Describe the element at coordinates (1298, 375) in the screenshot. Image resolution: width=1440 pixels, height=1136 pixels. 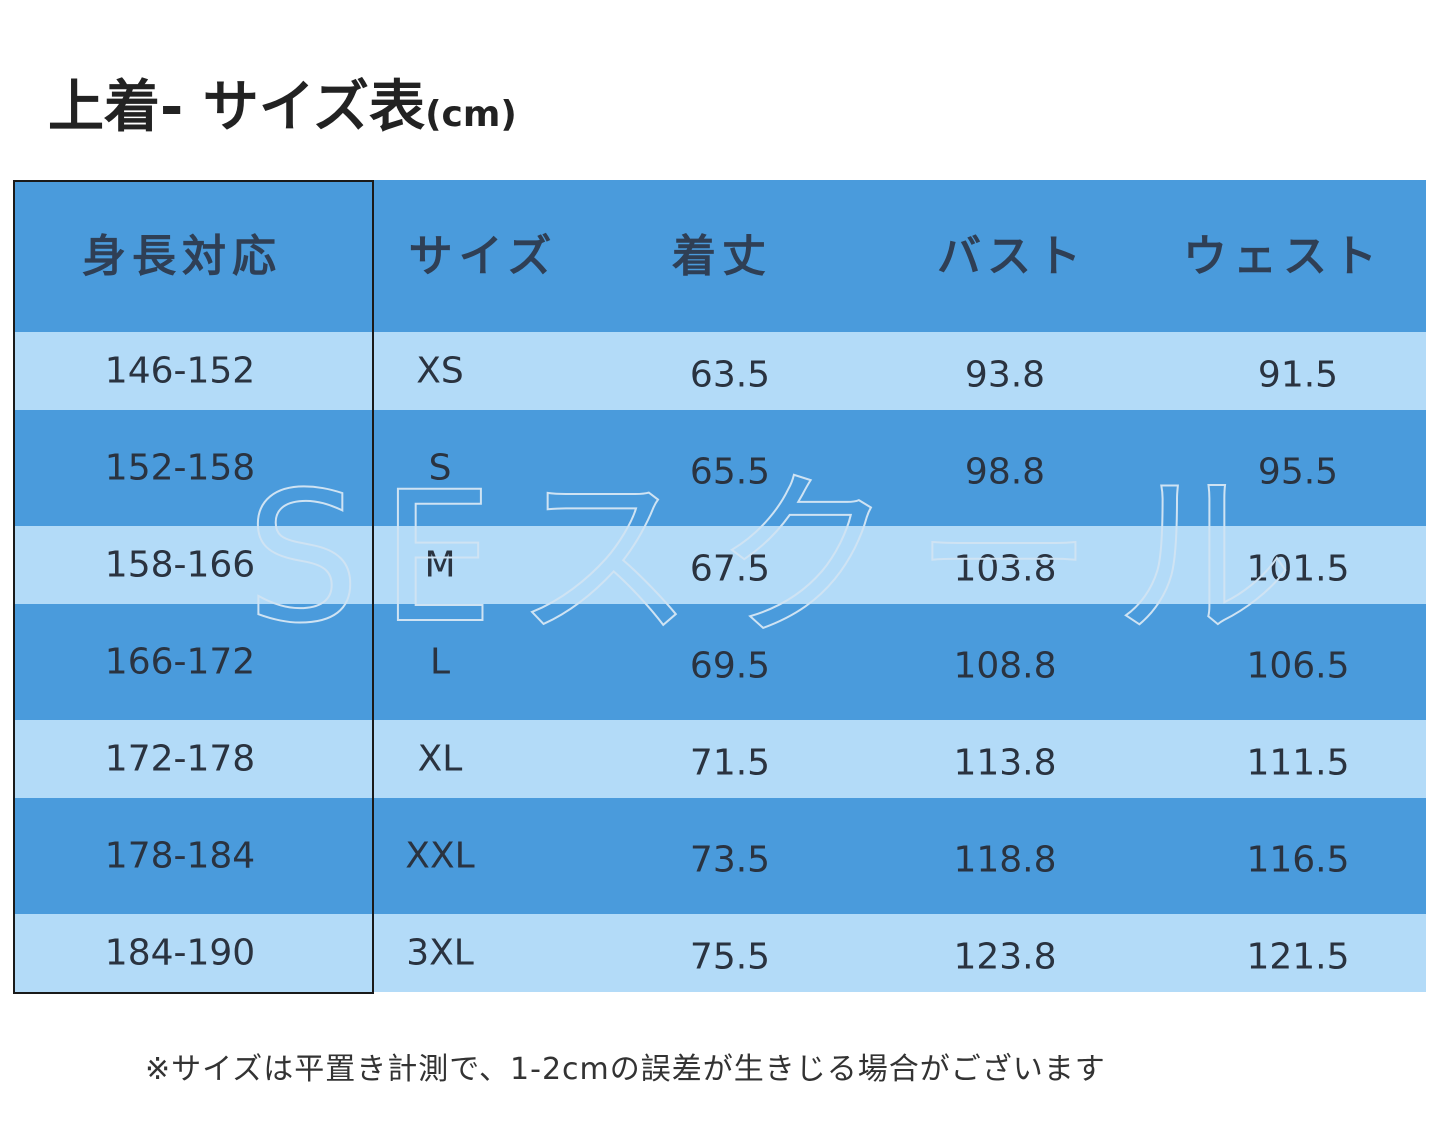
I see `table-cell: 91.5` at that location.